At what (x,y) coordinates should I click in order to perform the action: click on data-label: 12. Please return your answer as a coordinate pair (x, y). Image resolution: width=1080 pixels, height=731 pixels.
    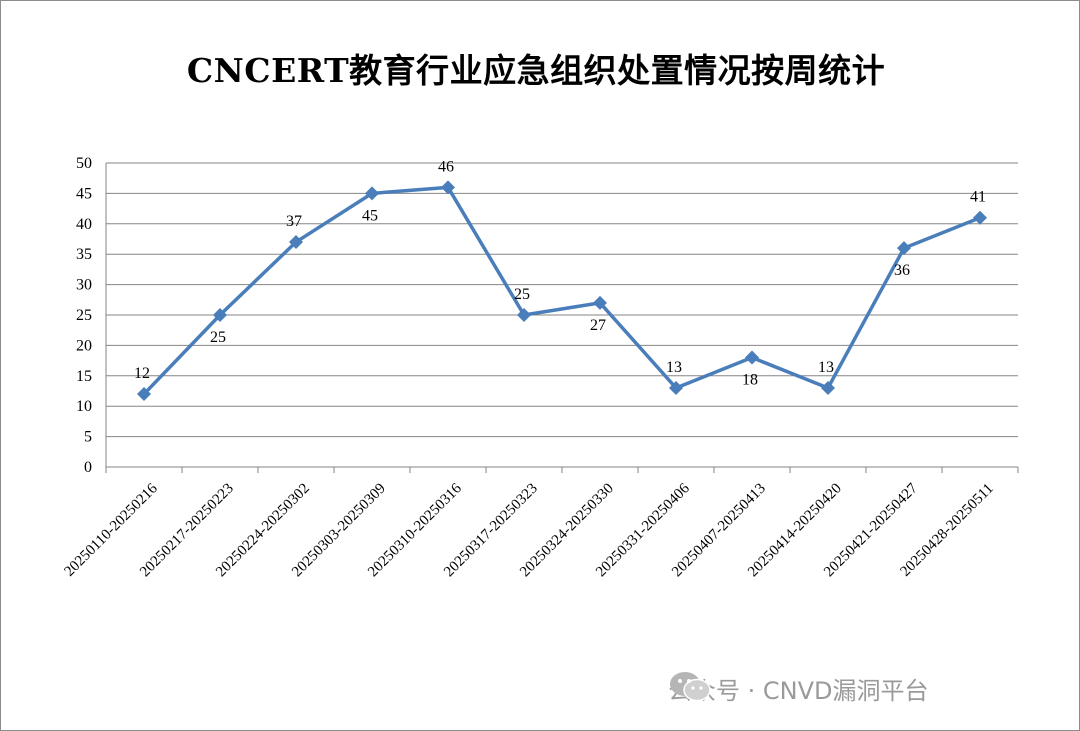
    Looking at the image, I should click on (142, 373).